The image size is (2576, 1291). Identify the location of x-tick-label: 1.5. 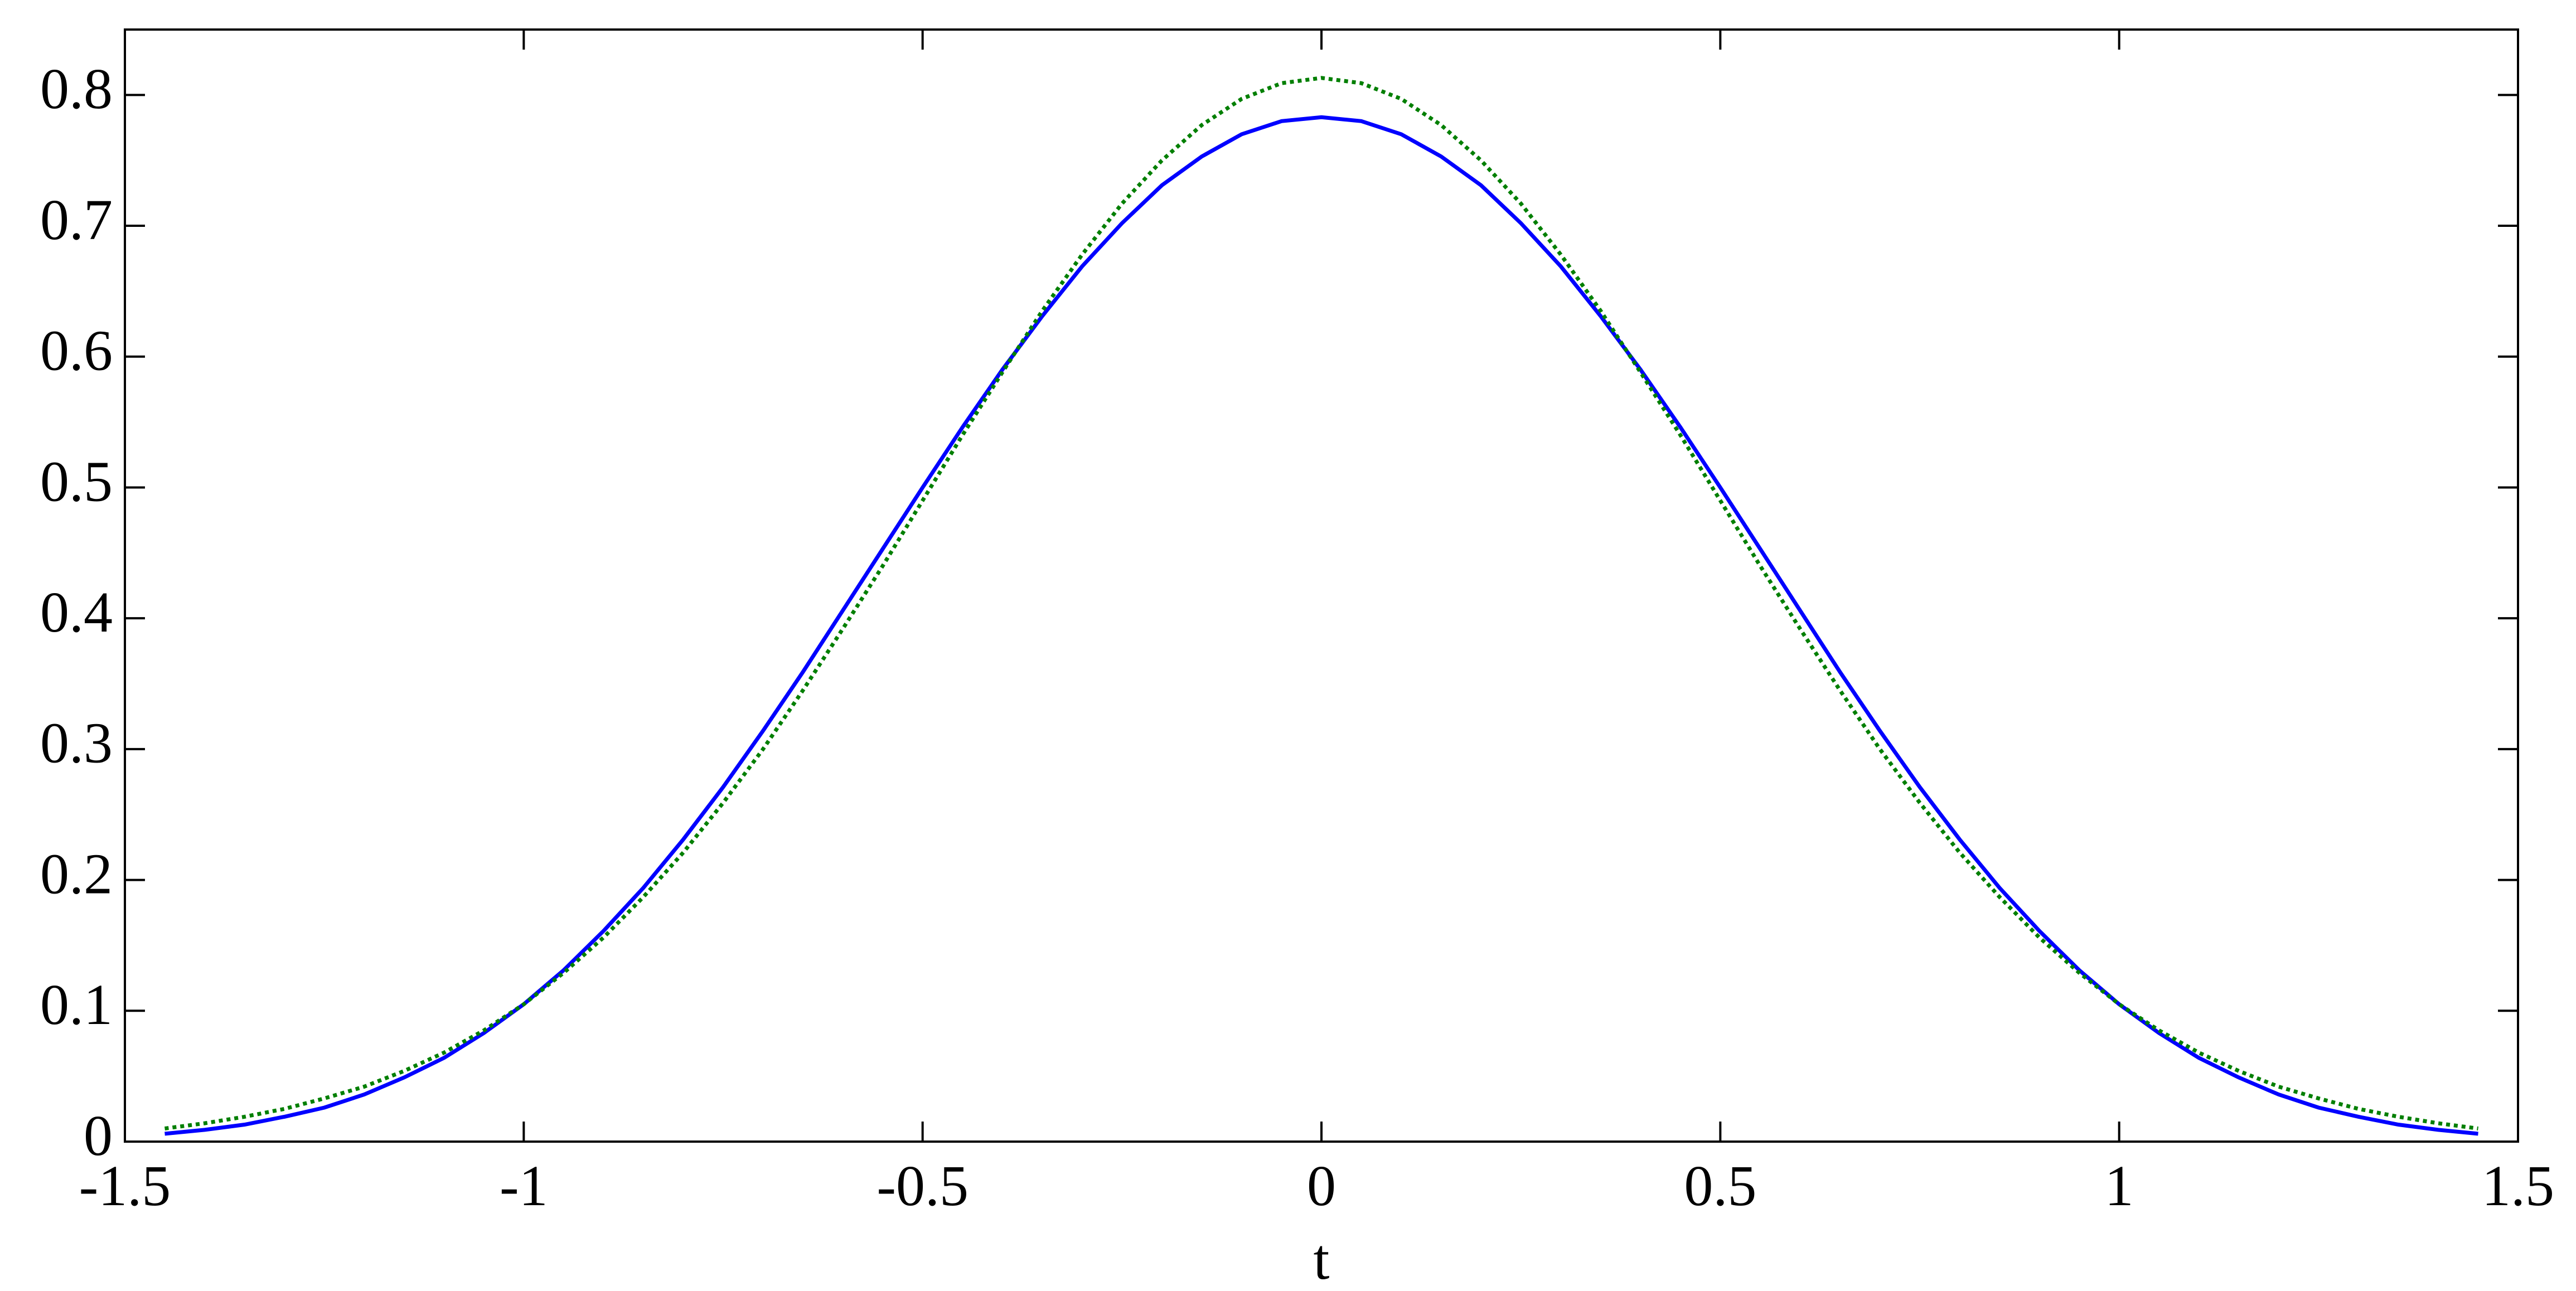
(2518, 1186).